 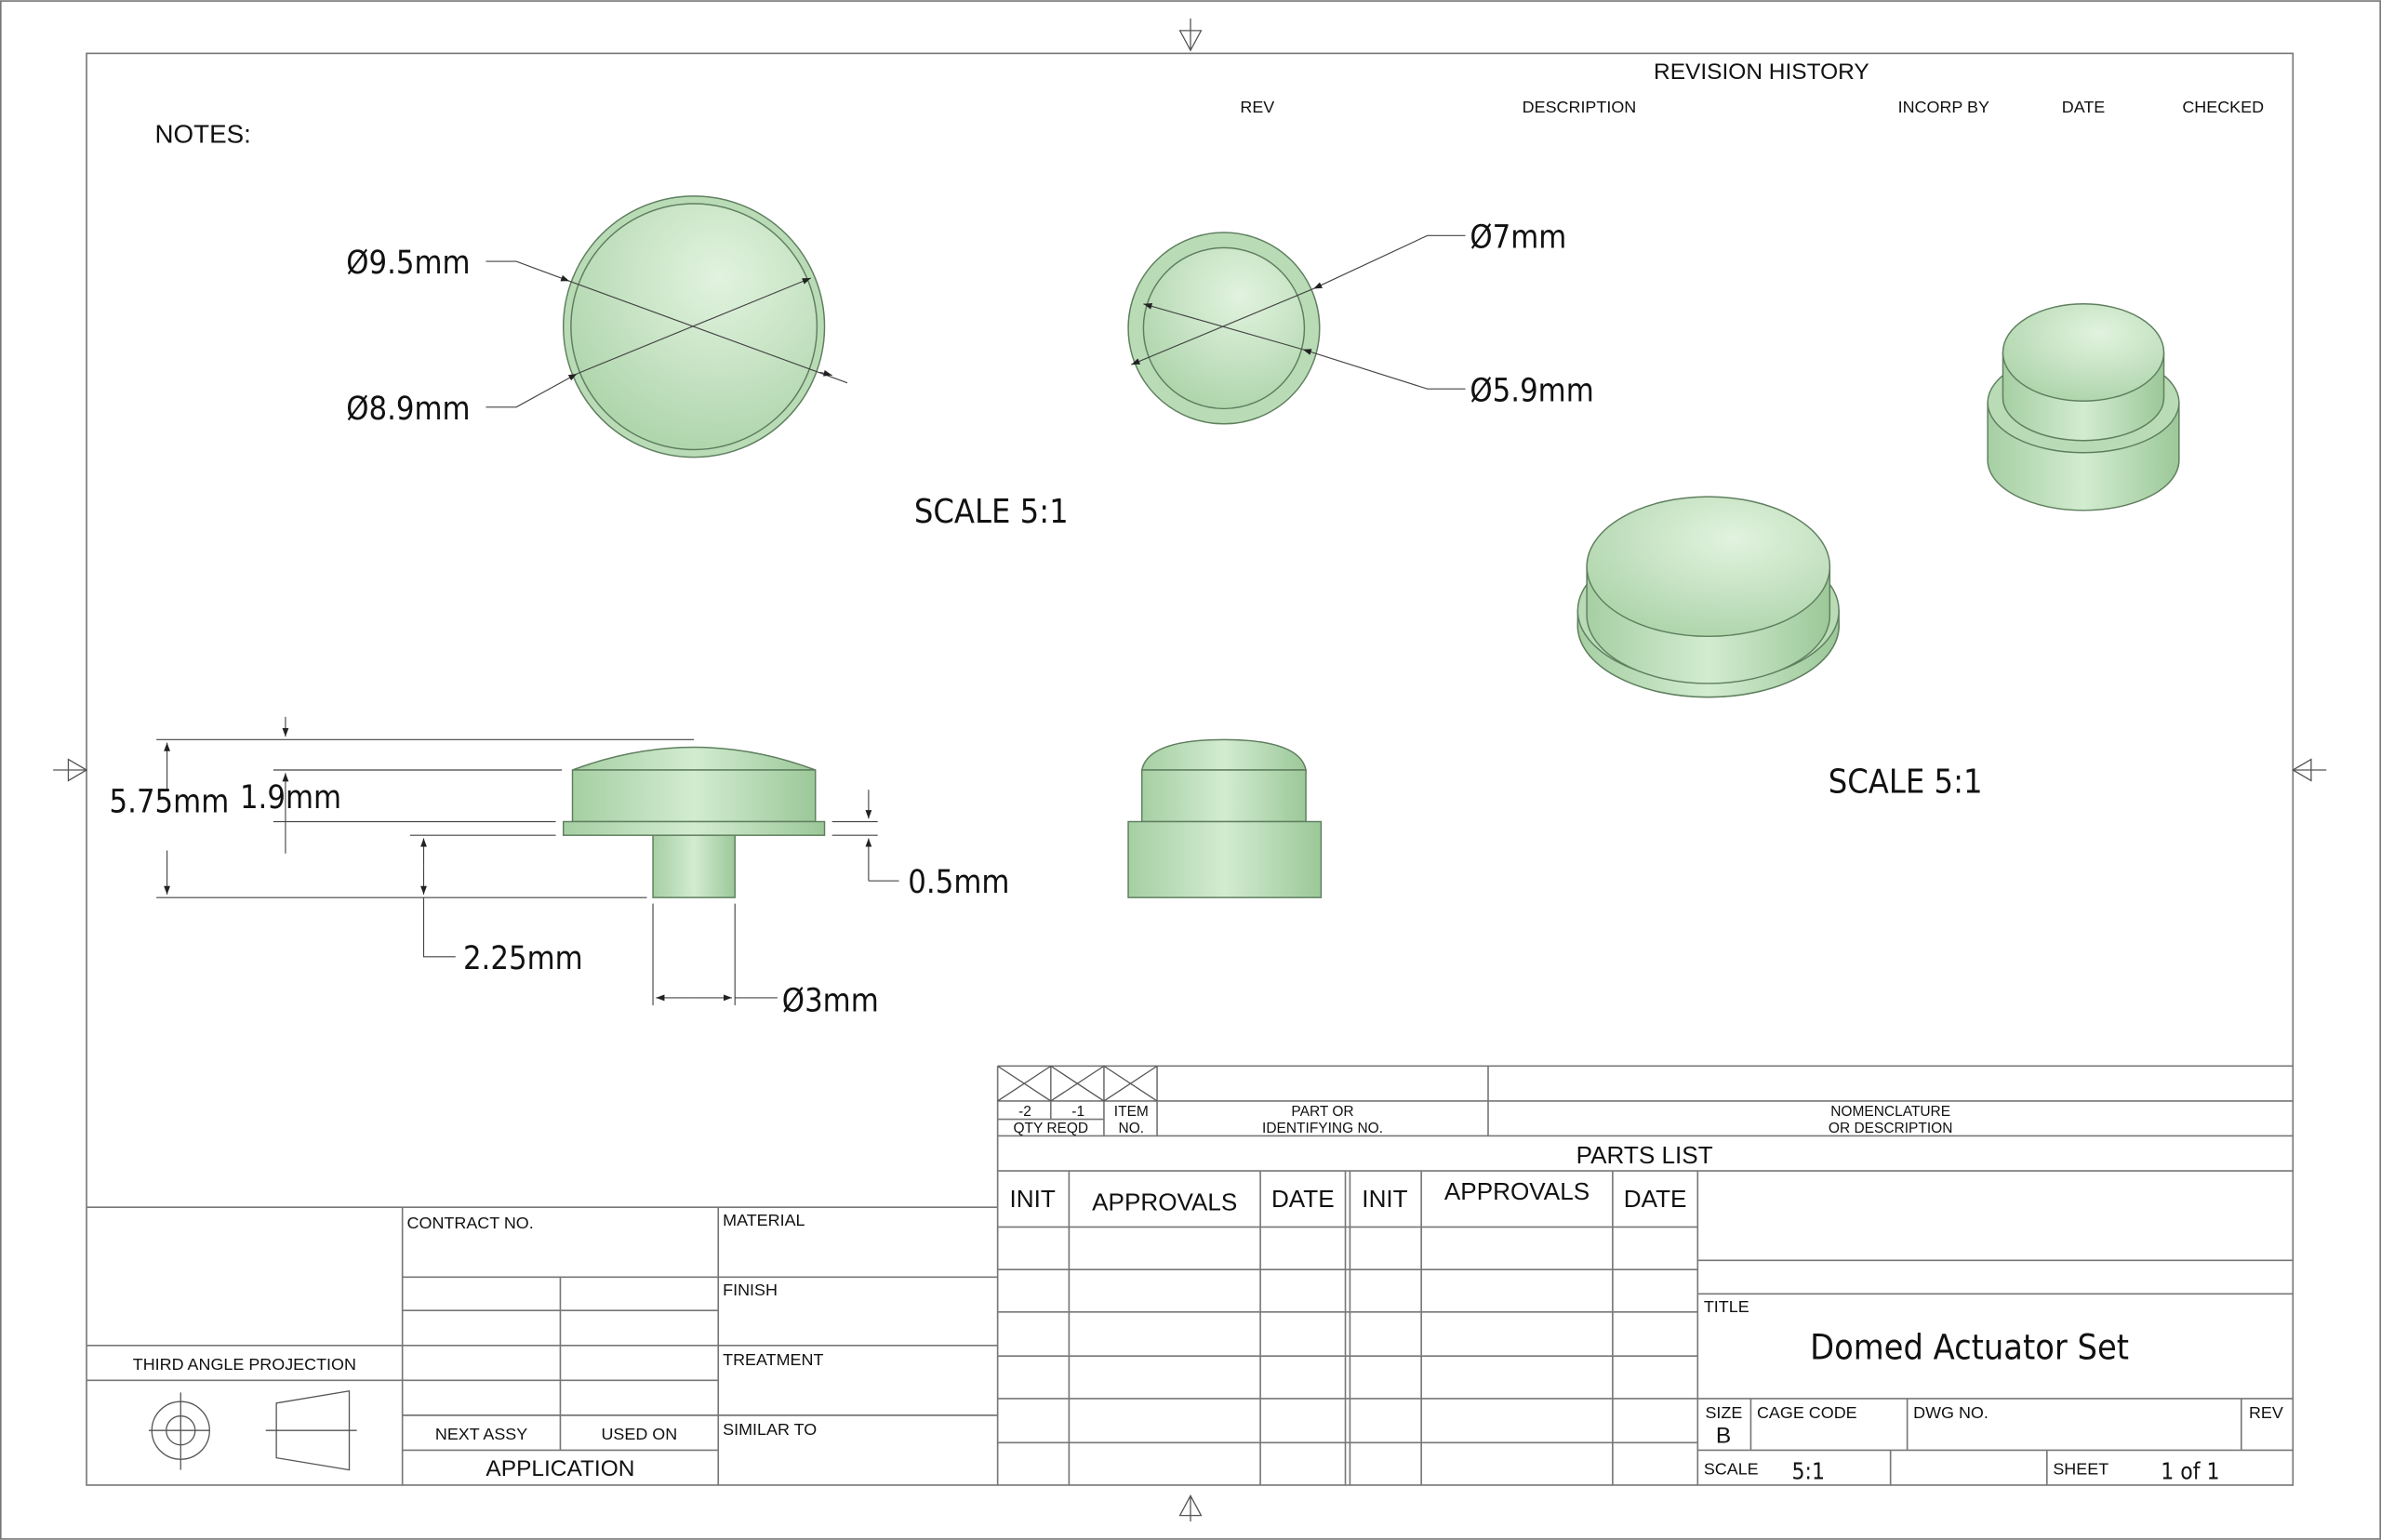 What do you see at coordinates (1655, 1199) in the screenshot?
I see `date-header-2: DATE` at bounding box center [1655, 1199].